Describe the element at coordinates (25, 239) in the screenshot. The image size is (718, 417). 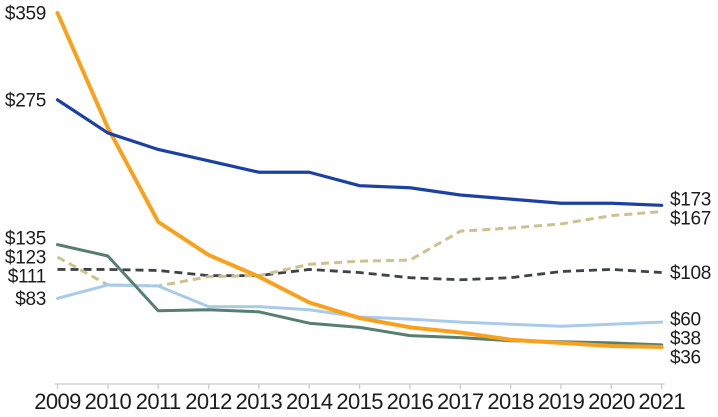
I see `value-label-start: $135` at that location.